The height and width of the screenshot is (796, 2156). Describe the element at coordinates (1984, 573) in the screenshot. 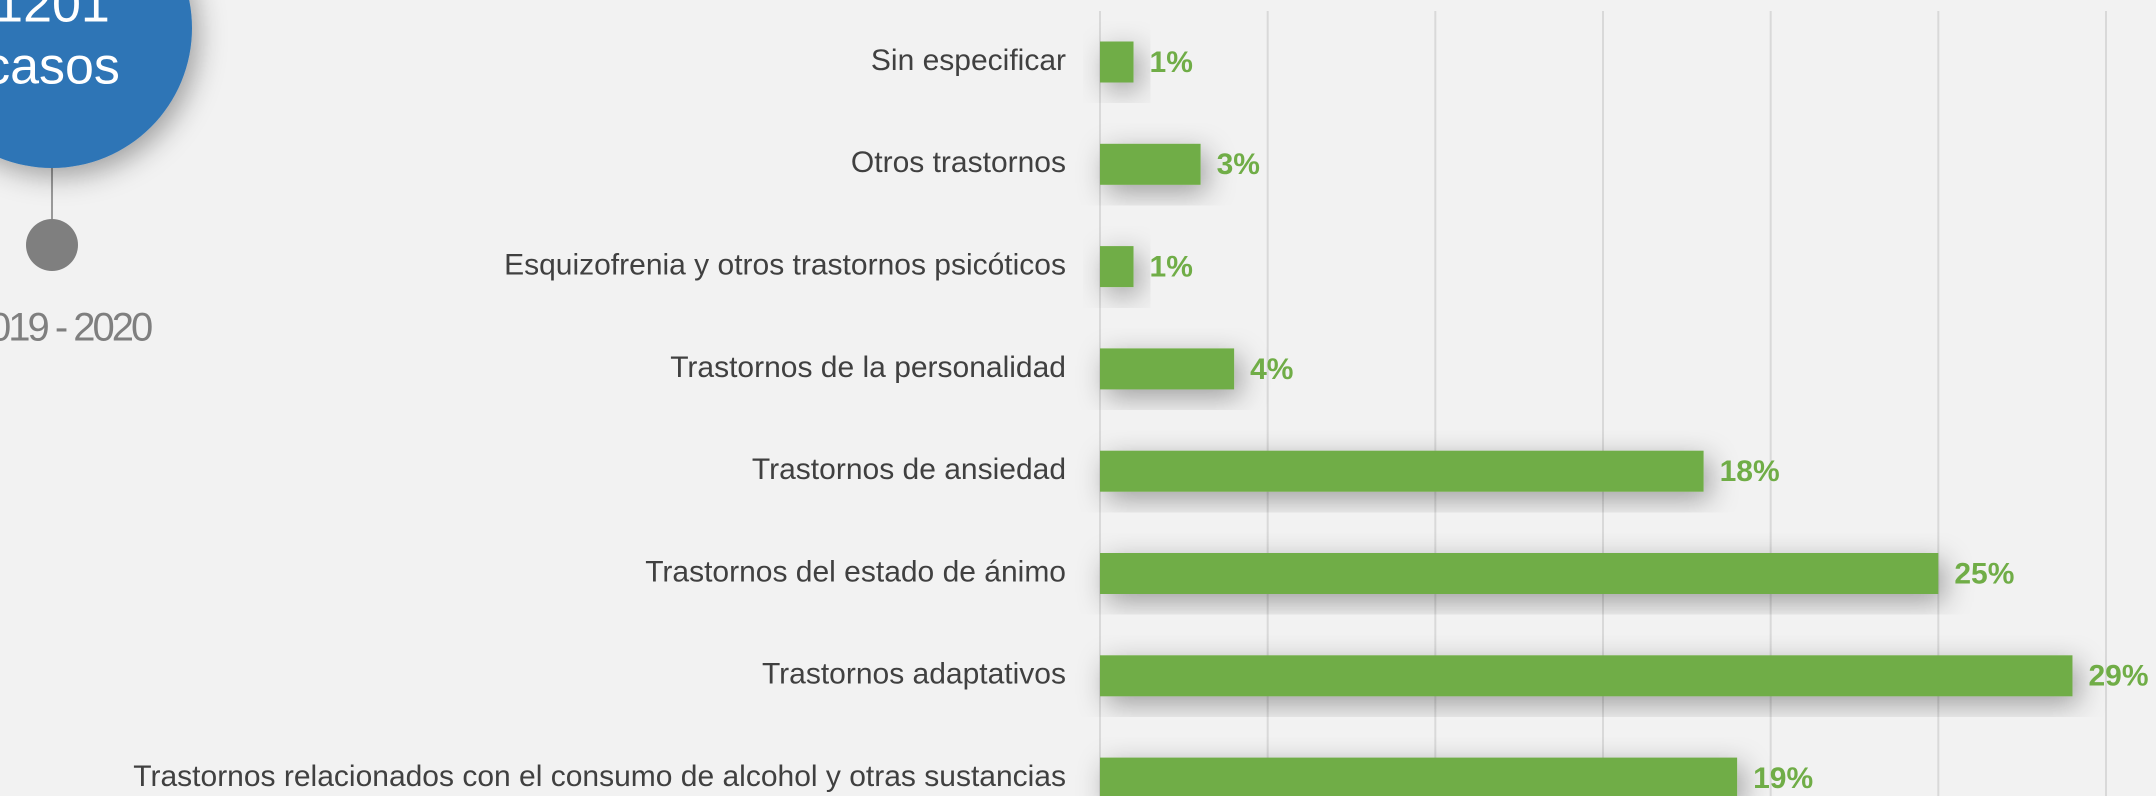

I see `value-label: 25%` at that location.